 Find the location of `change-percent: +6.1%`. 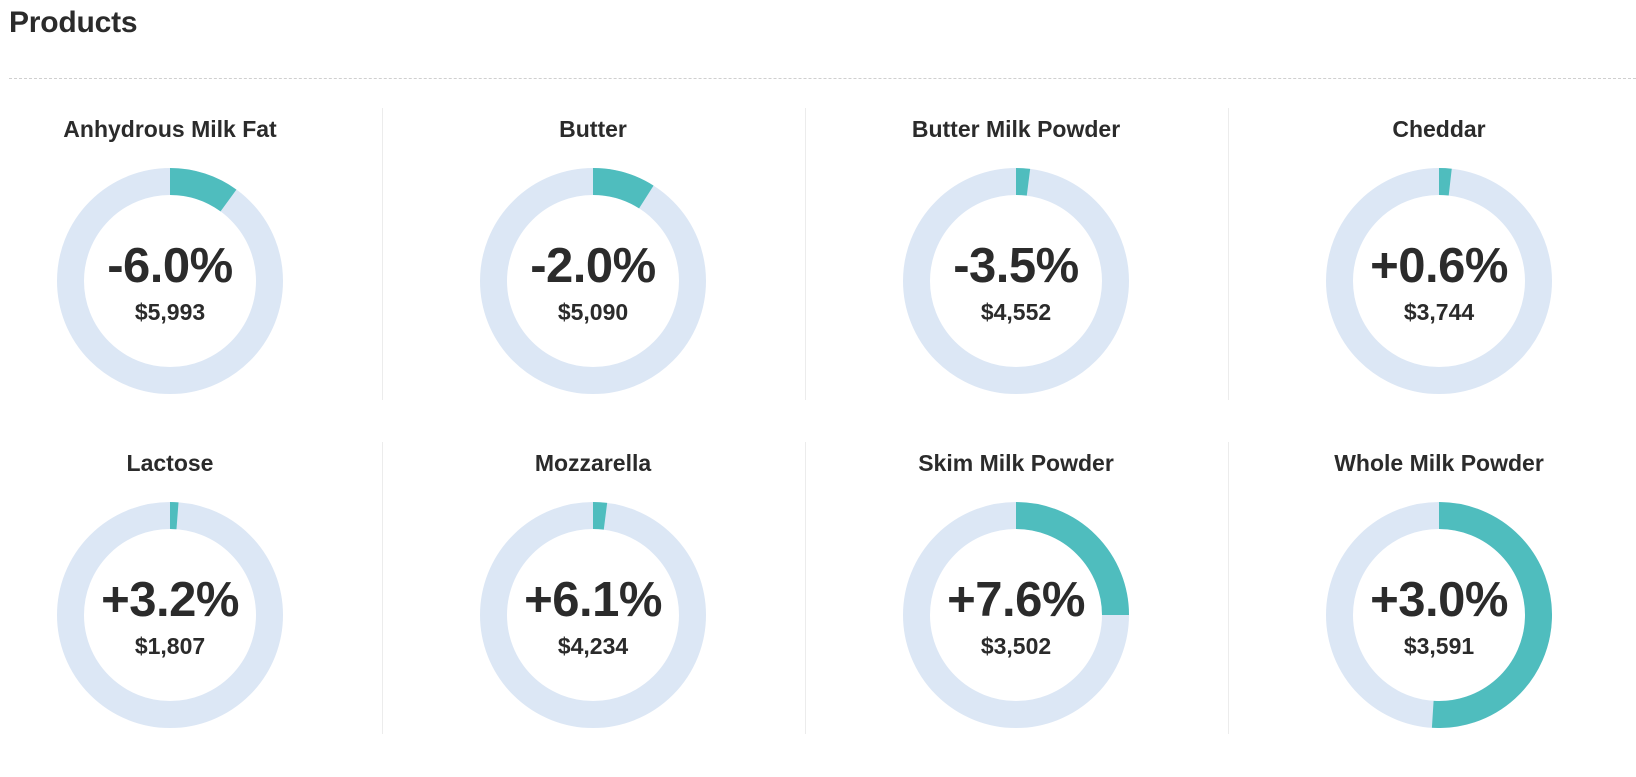

change-percent: +6.1% is located at coordinates (593, 600).